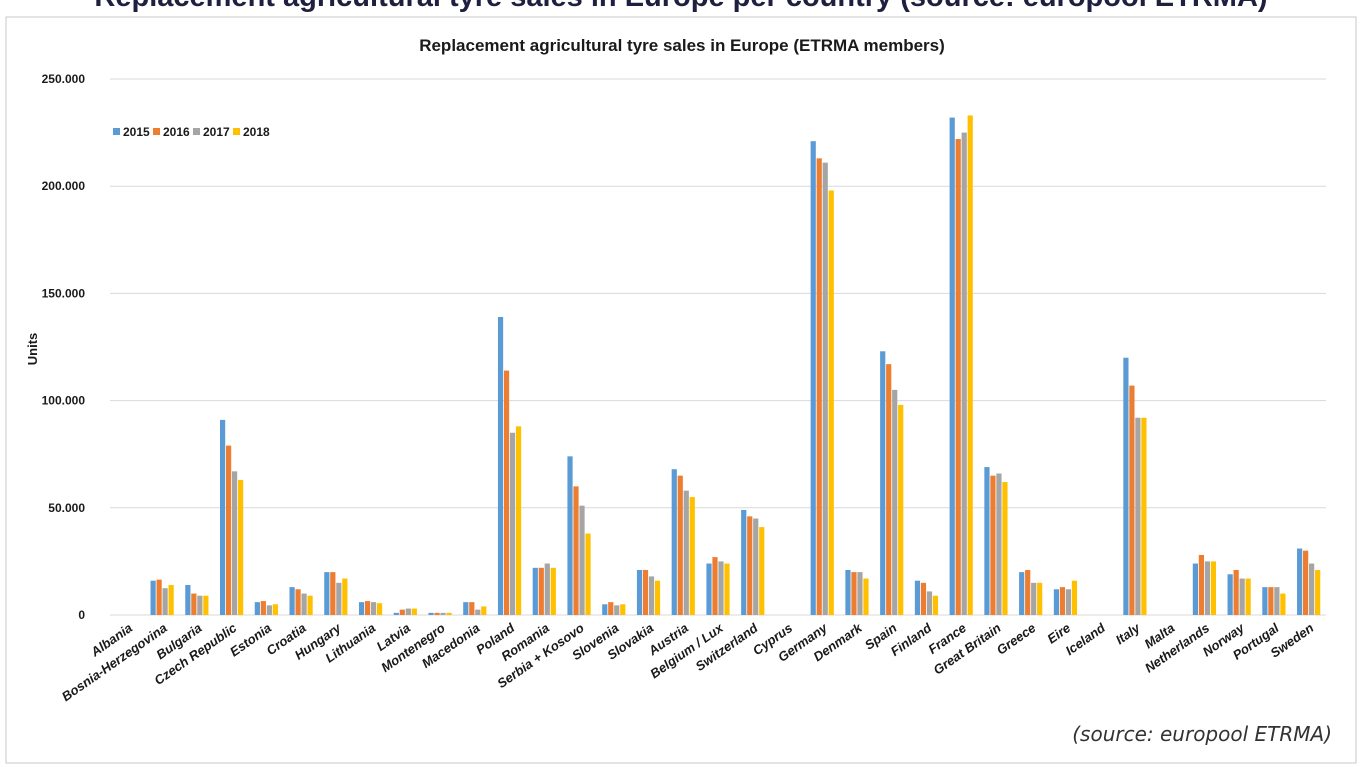  Describe the element at coordinates (66, 508) in the screenshot. I see `y-tick-label: 50.000` at that location.